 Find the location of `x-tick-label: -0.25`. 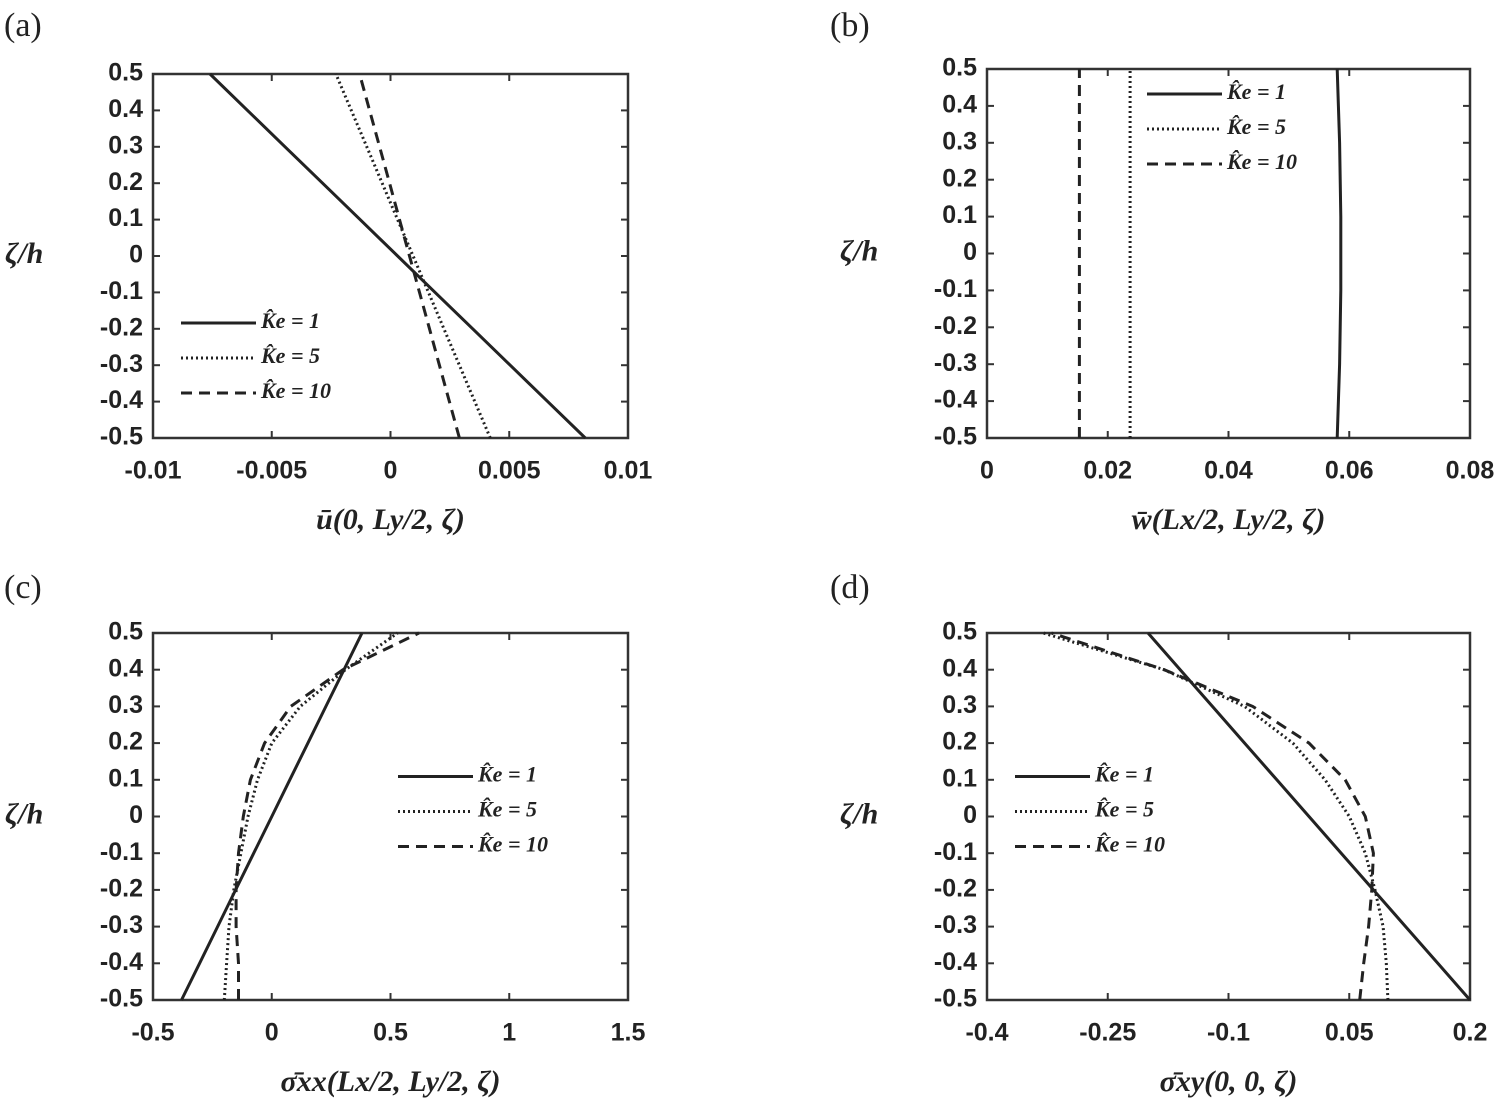

x-tick-label: -0.25 is located at coordinates (1107, 1033).